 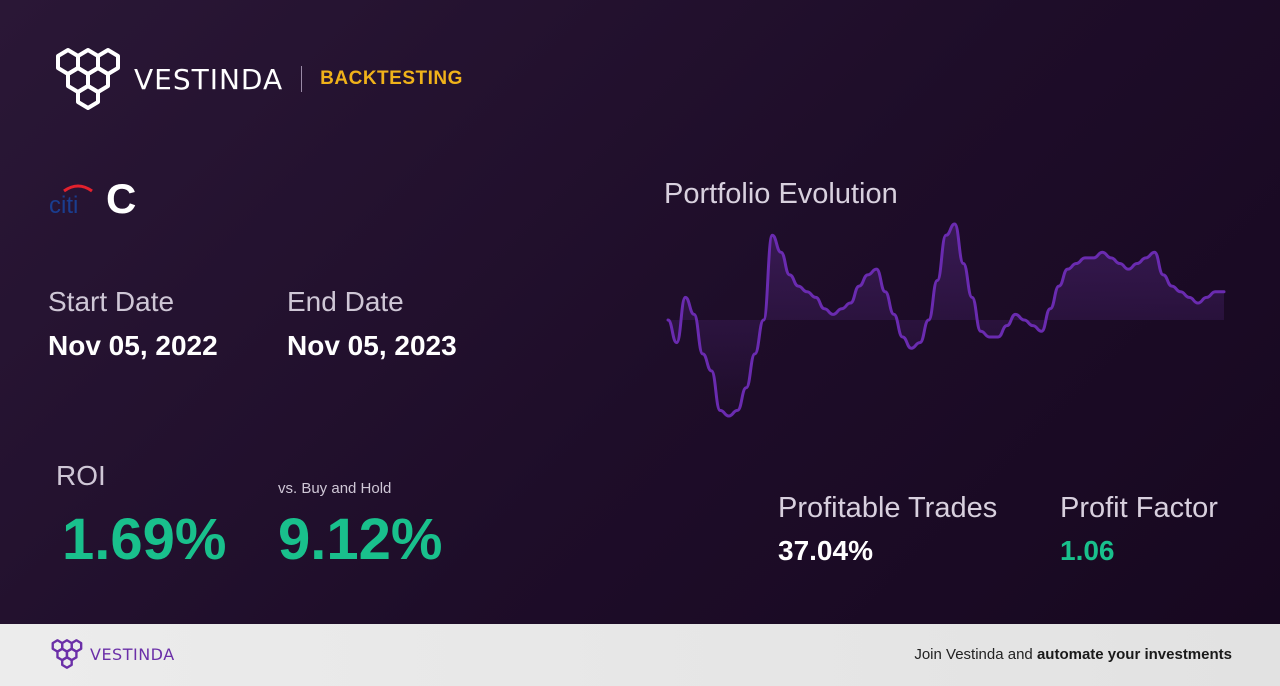 What do you see at coordinates (372, 324) in the screenshot?
I see `end-date-block: End Date Nov 05, 2023` at bounding box center [372, 324].